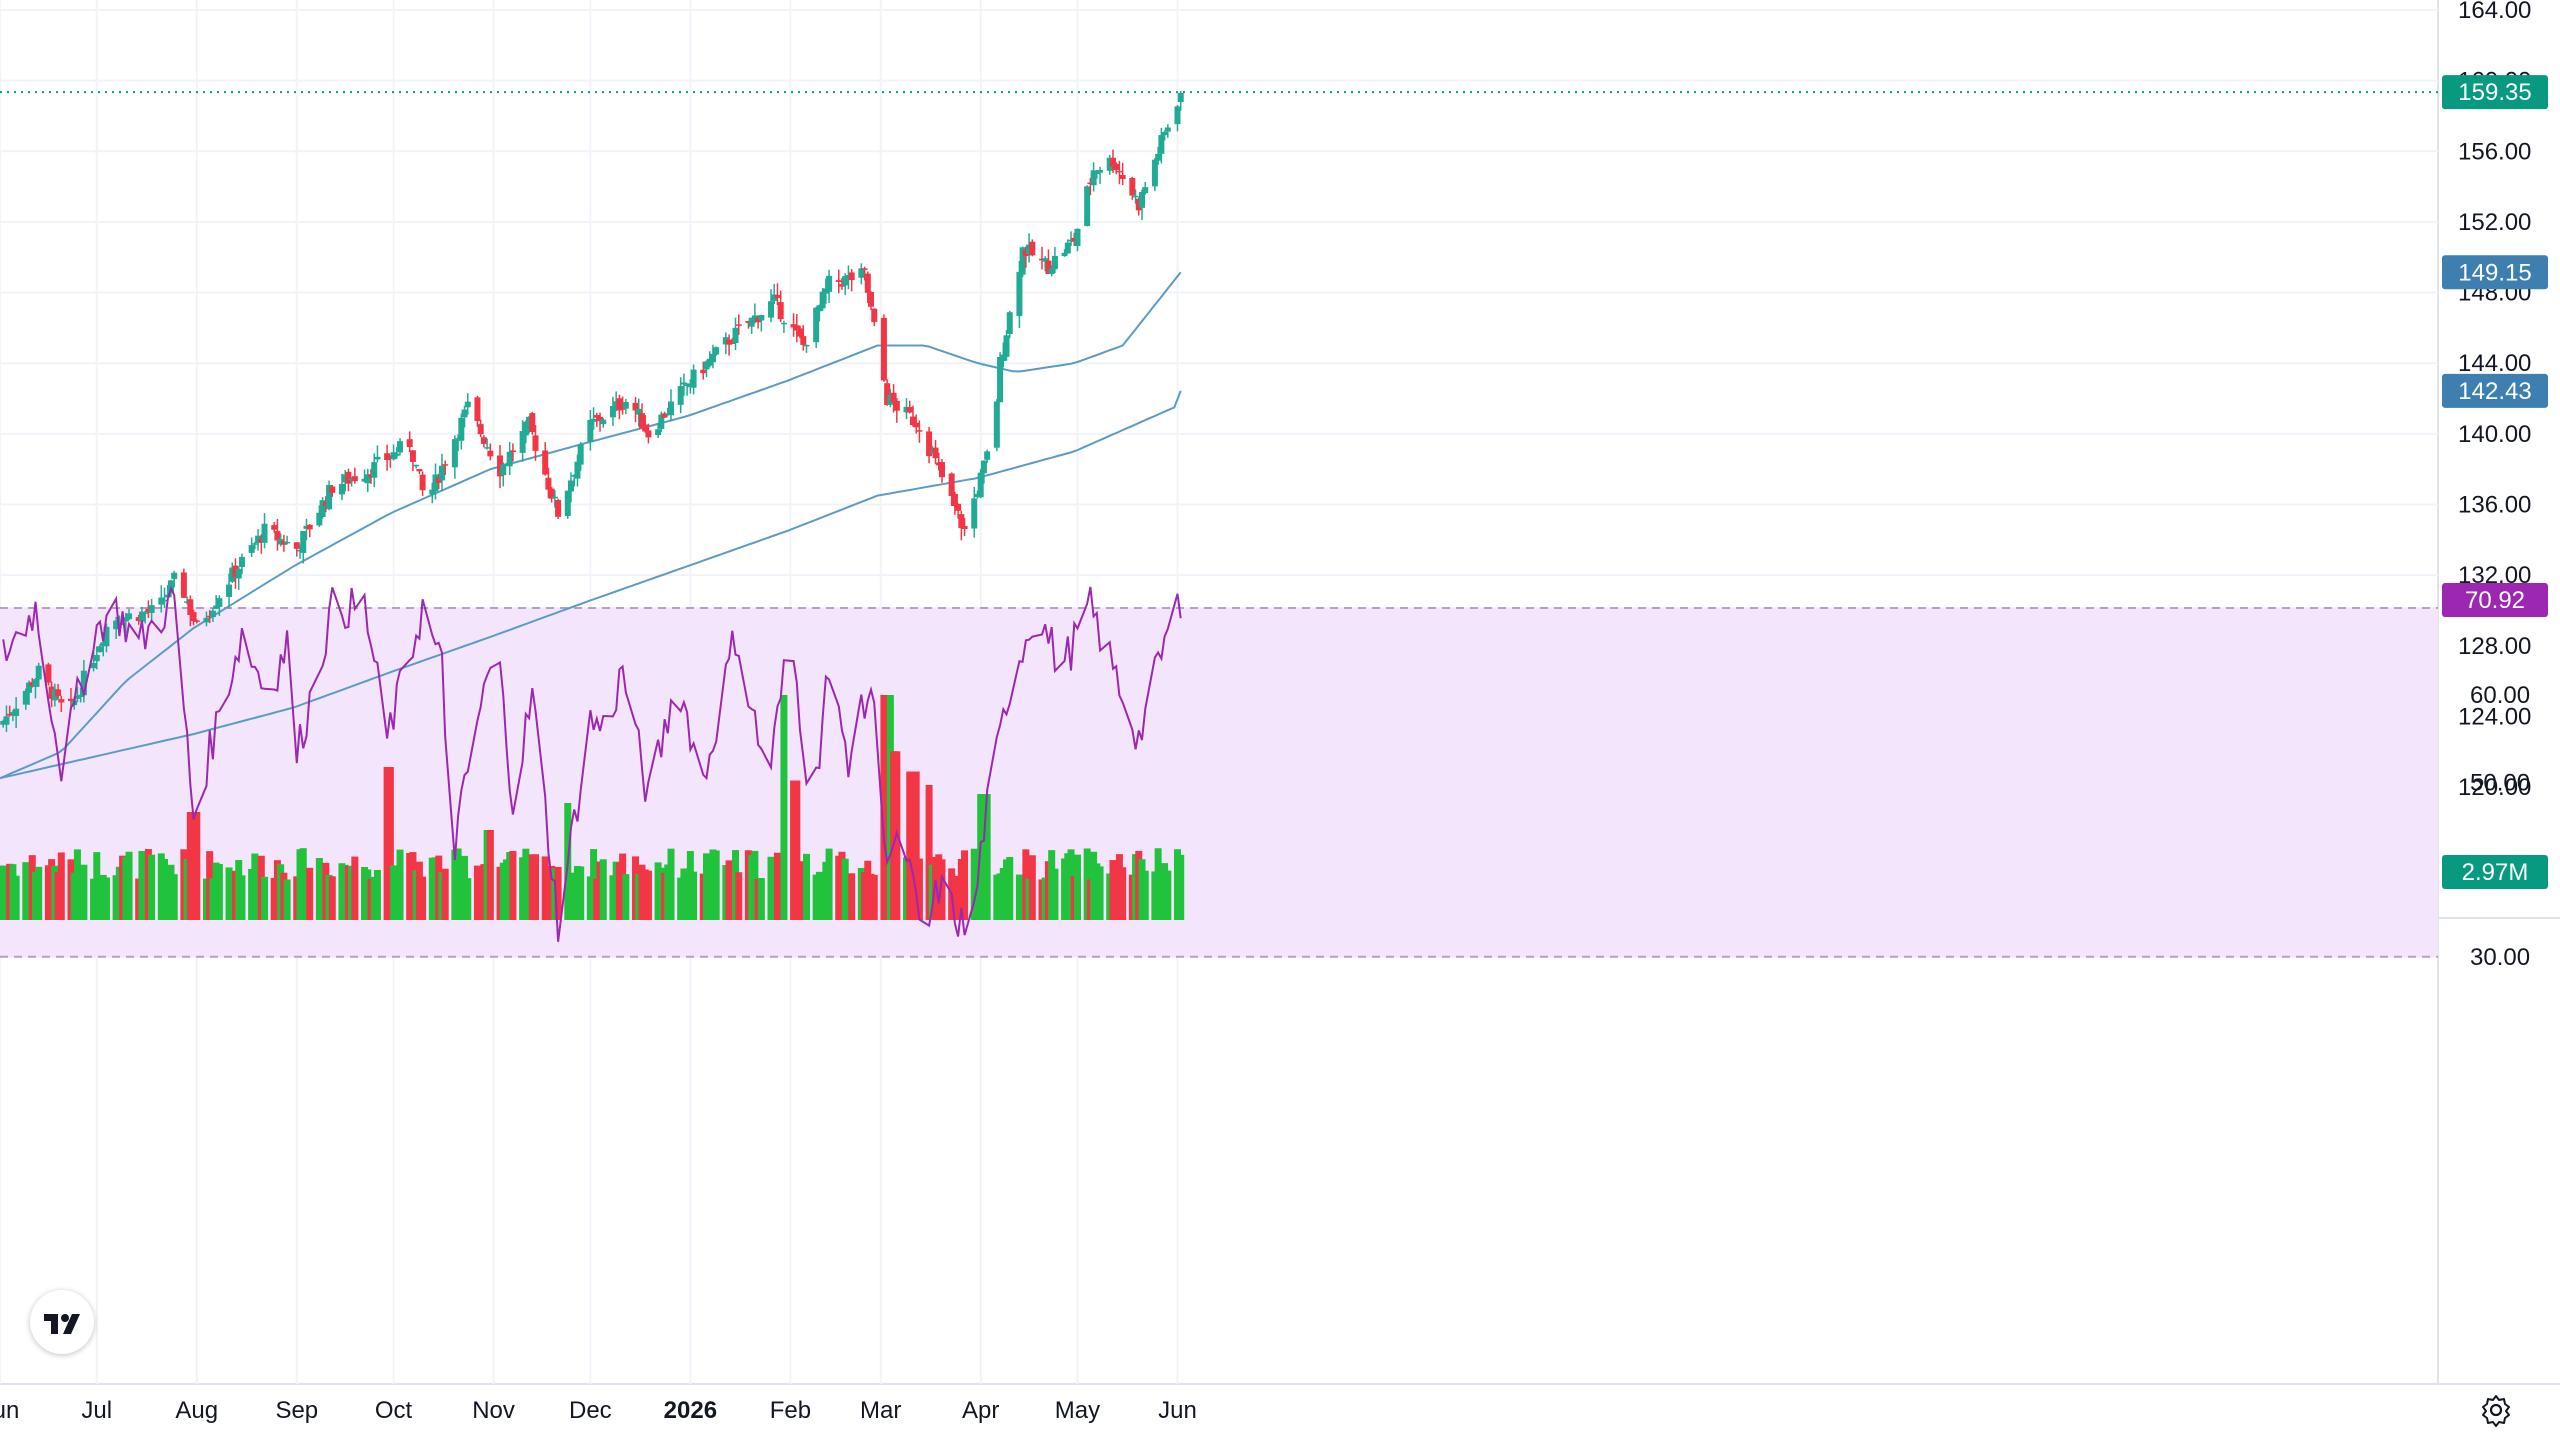  Describe the element at coordinates (590, 1410) in the screenshot. I see `time-tick-label: Dec` at that location.